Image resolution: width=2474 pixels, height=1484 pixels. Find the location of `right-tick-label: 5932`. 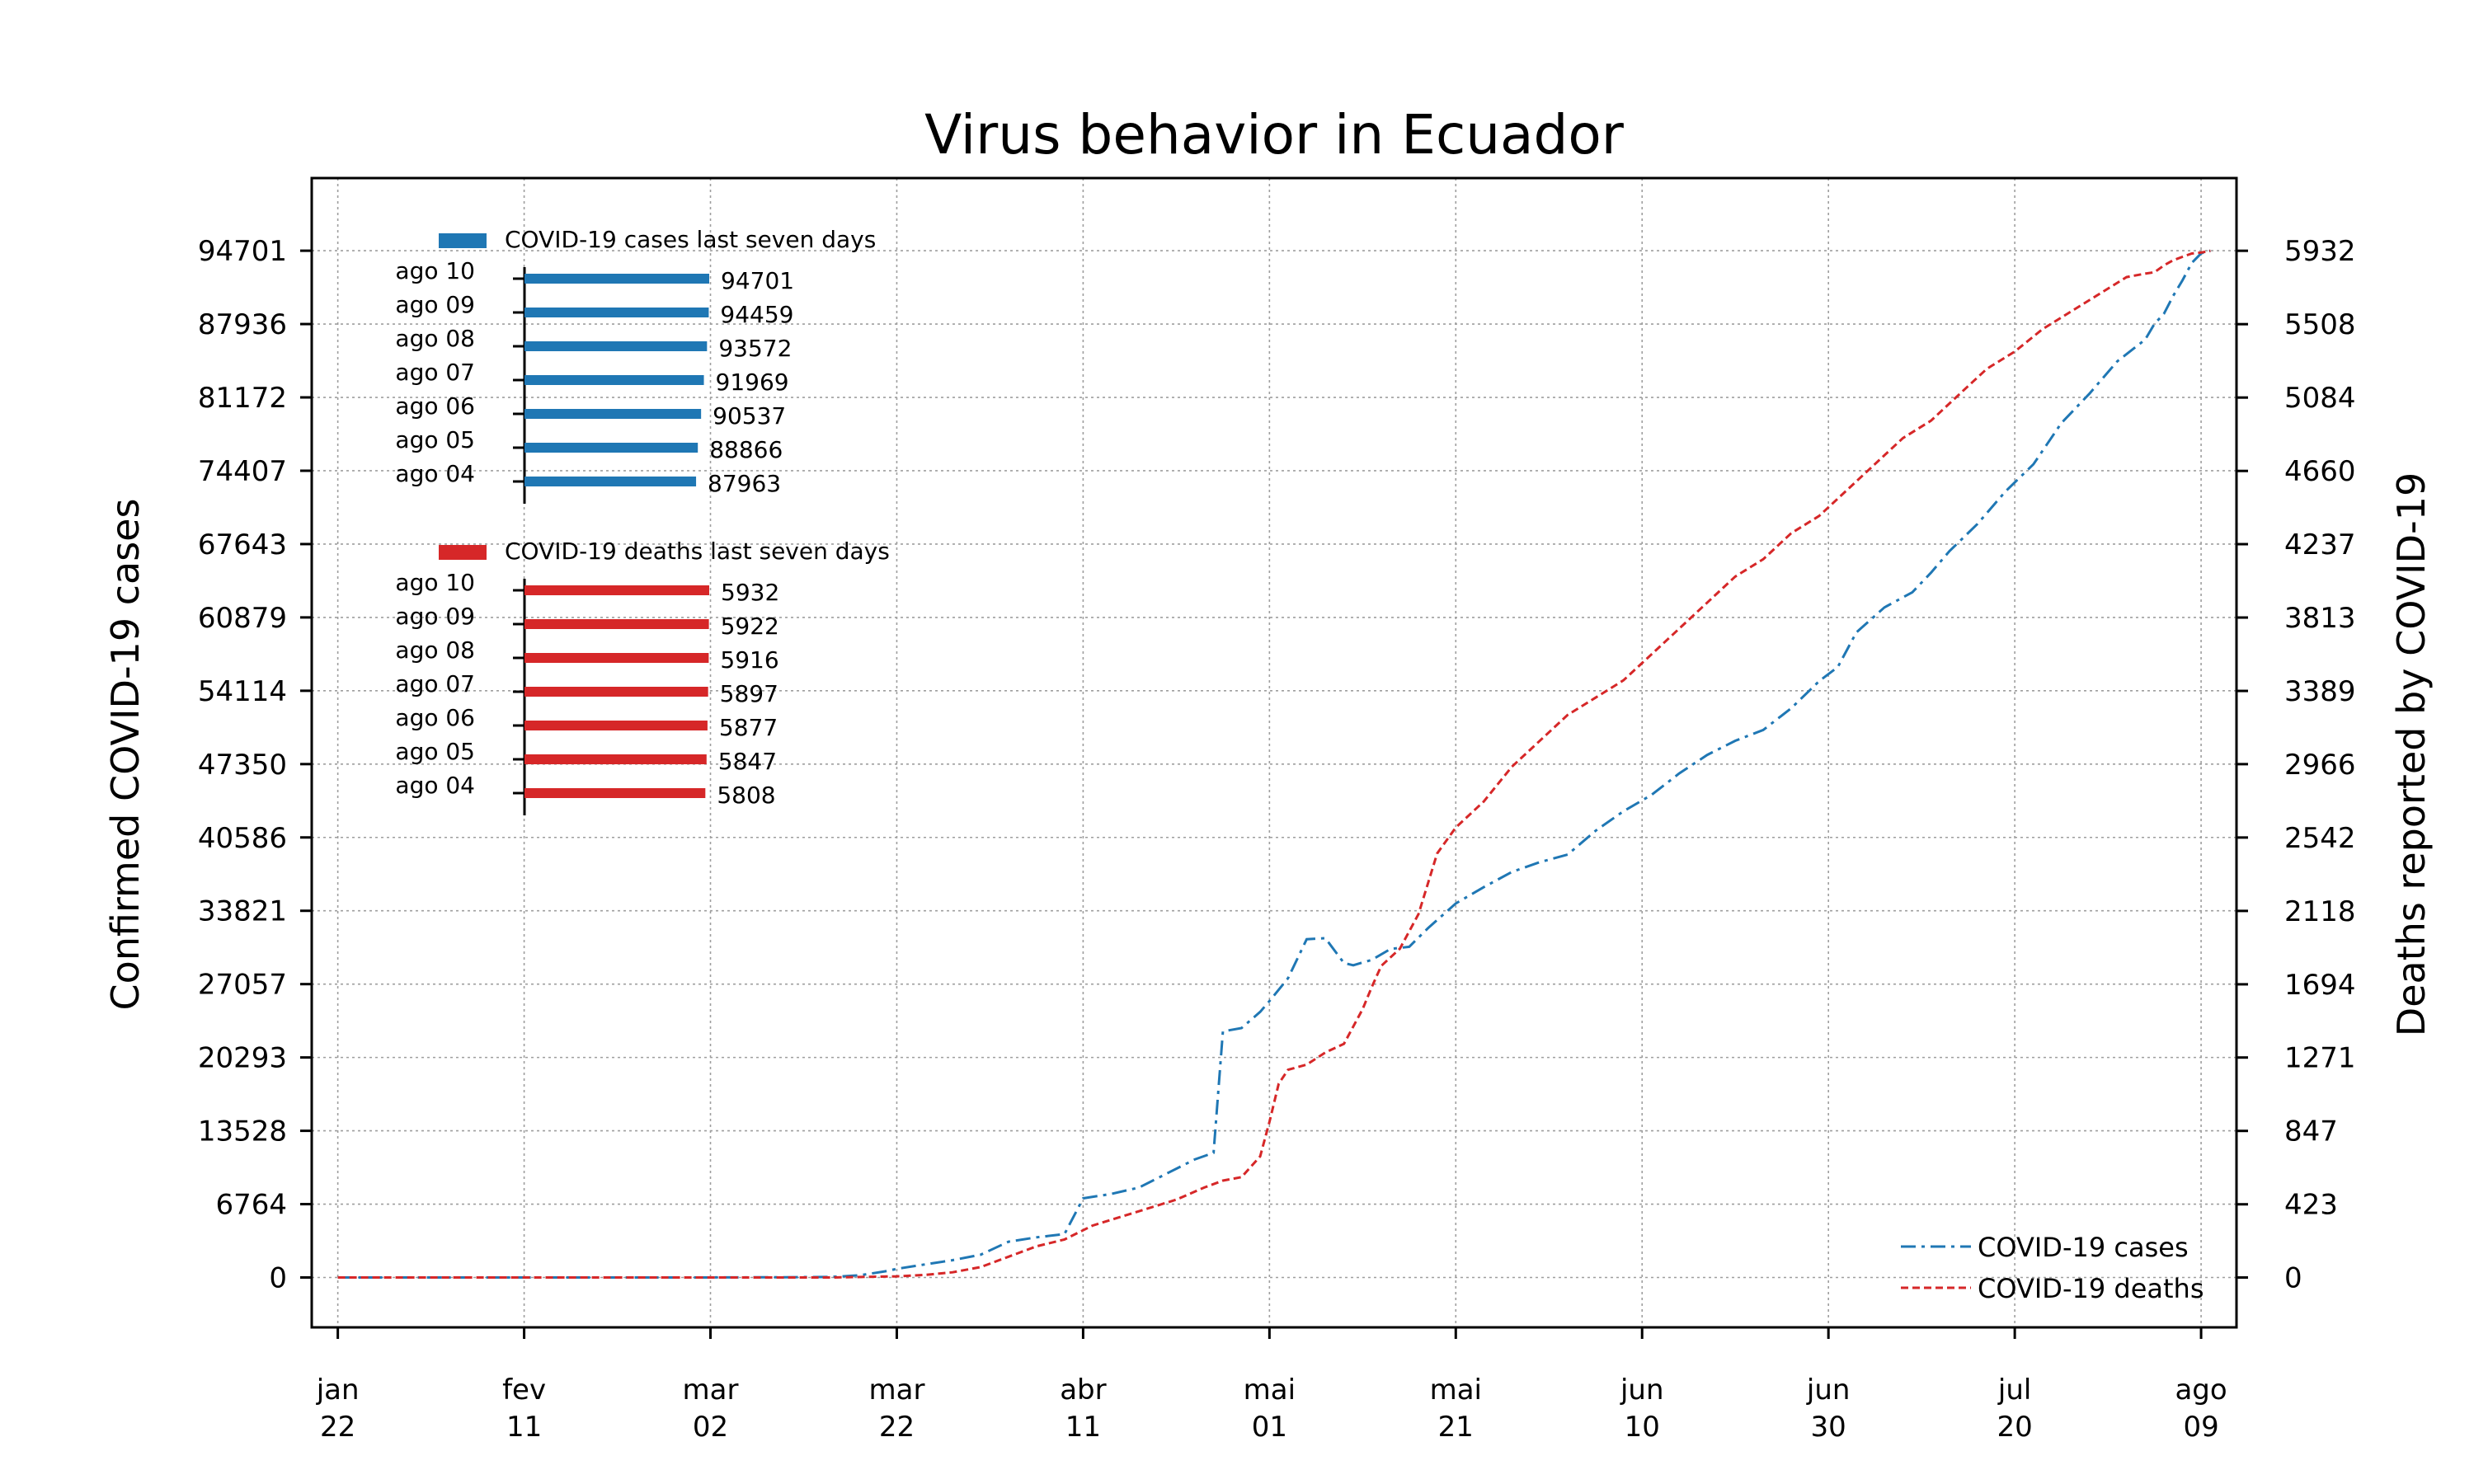

right-tick-label: 5932 is located at coordinates (2320, 251).